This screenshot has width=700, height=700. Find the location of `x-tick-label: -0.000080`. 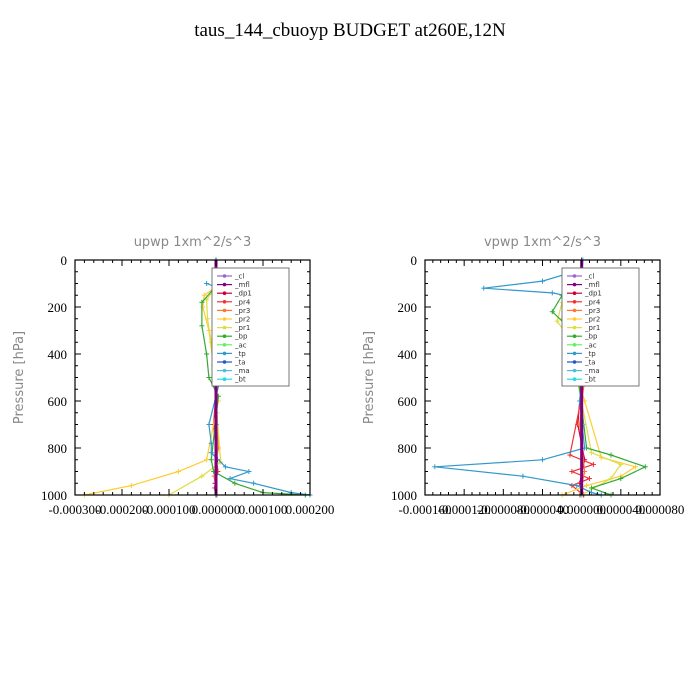

x-tick-label: -0.000080 is located at coordinates (503, 509).